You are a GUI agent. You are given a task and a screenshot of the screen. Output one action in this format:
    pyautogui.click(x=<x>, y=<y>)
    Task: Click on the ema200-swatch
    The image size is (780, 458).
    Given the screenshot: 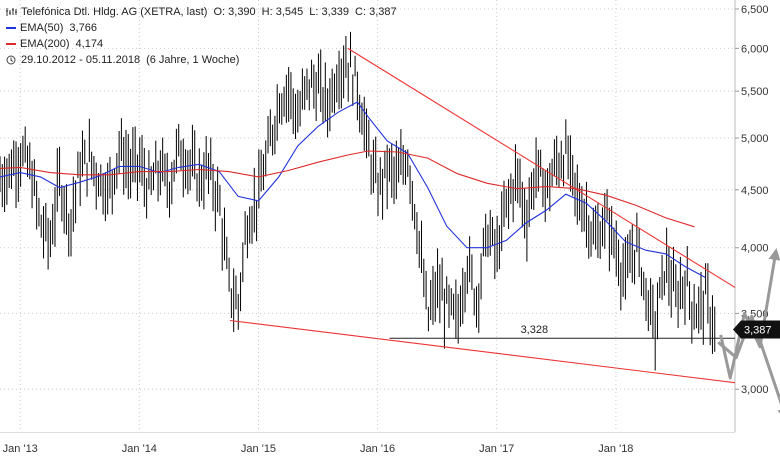 What is the action you would take?
    pyautogui.click(x=11, y=44)
    